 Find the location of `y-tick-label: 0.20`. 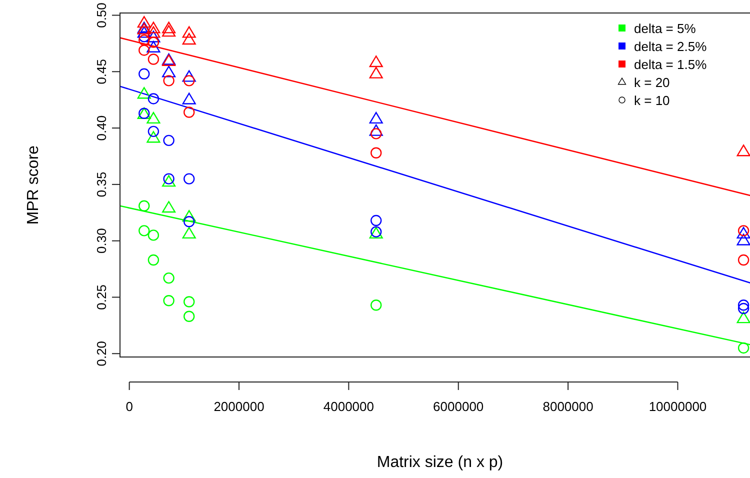

y-tick-label: 0.20 is located at coordinates (101, 353).